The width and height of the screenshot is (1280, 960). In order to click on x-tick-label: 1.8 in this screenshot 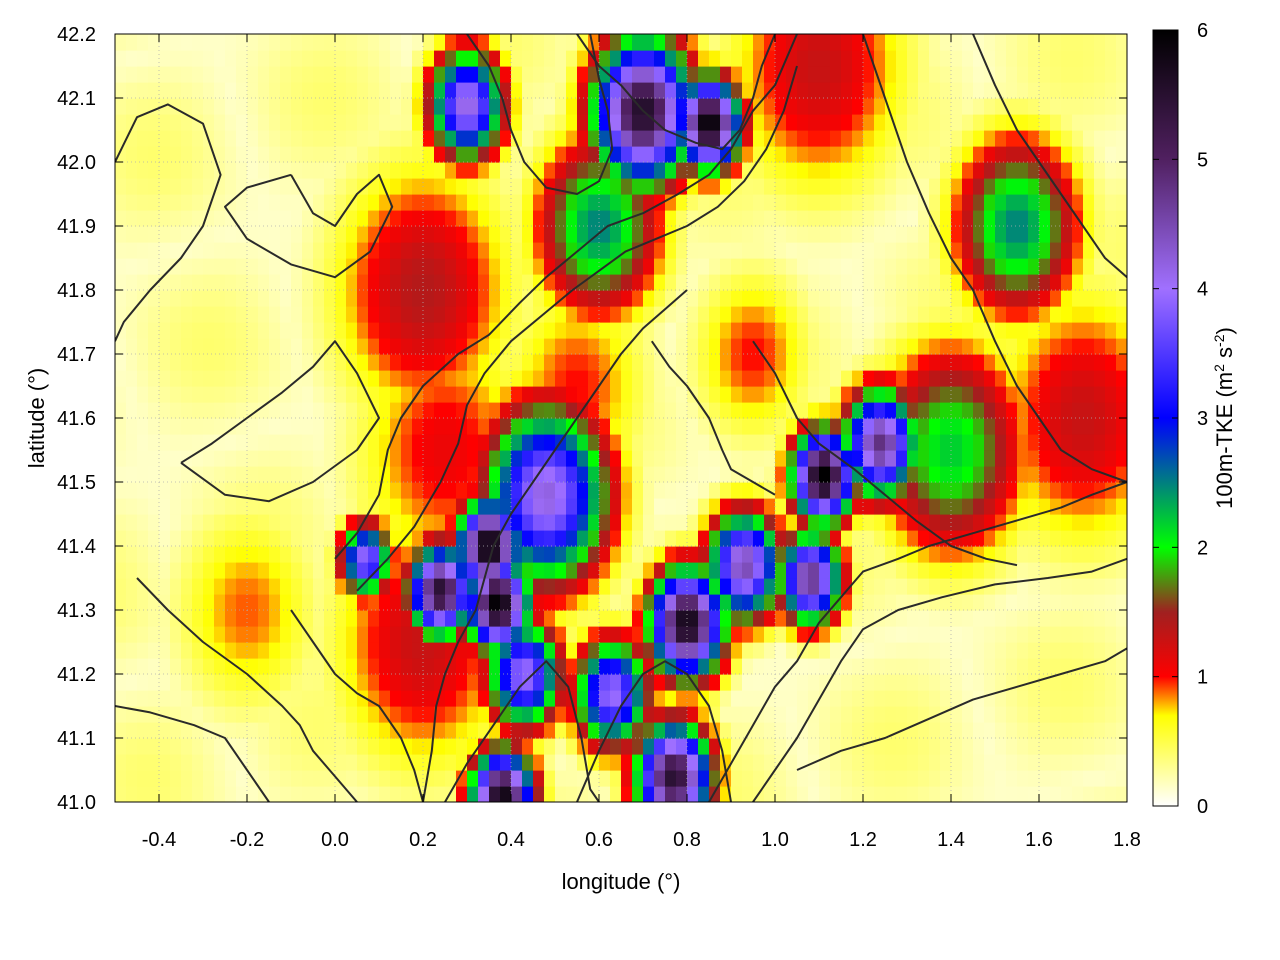, I will do `click(1127, 840)`.